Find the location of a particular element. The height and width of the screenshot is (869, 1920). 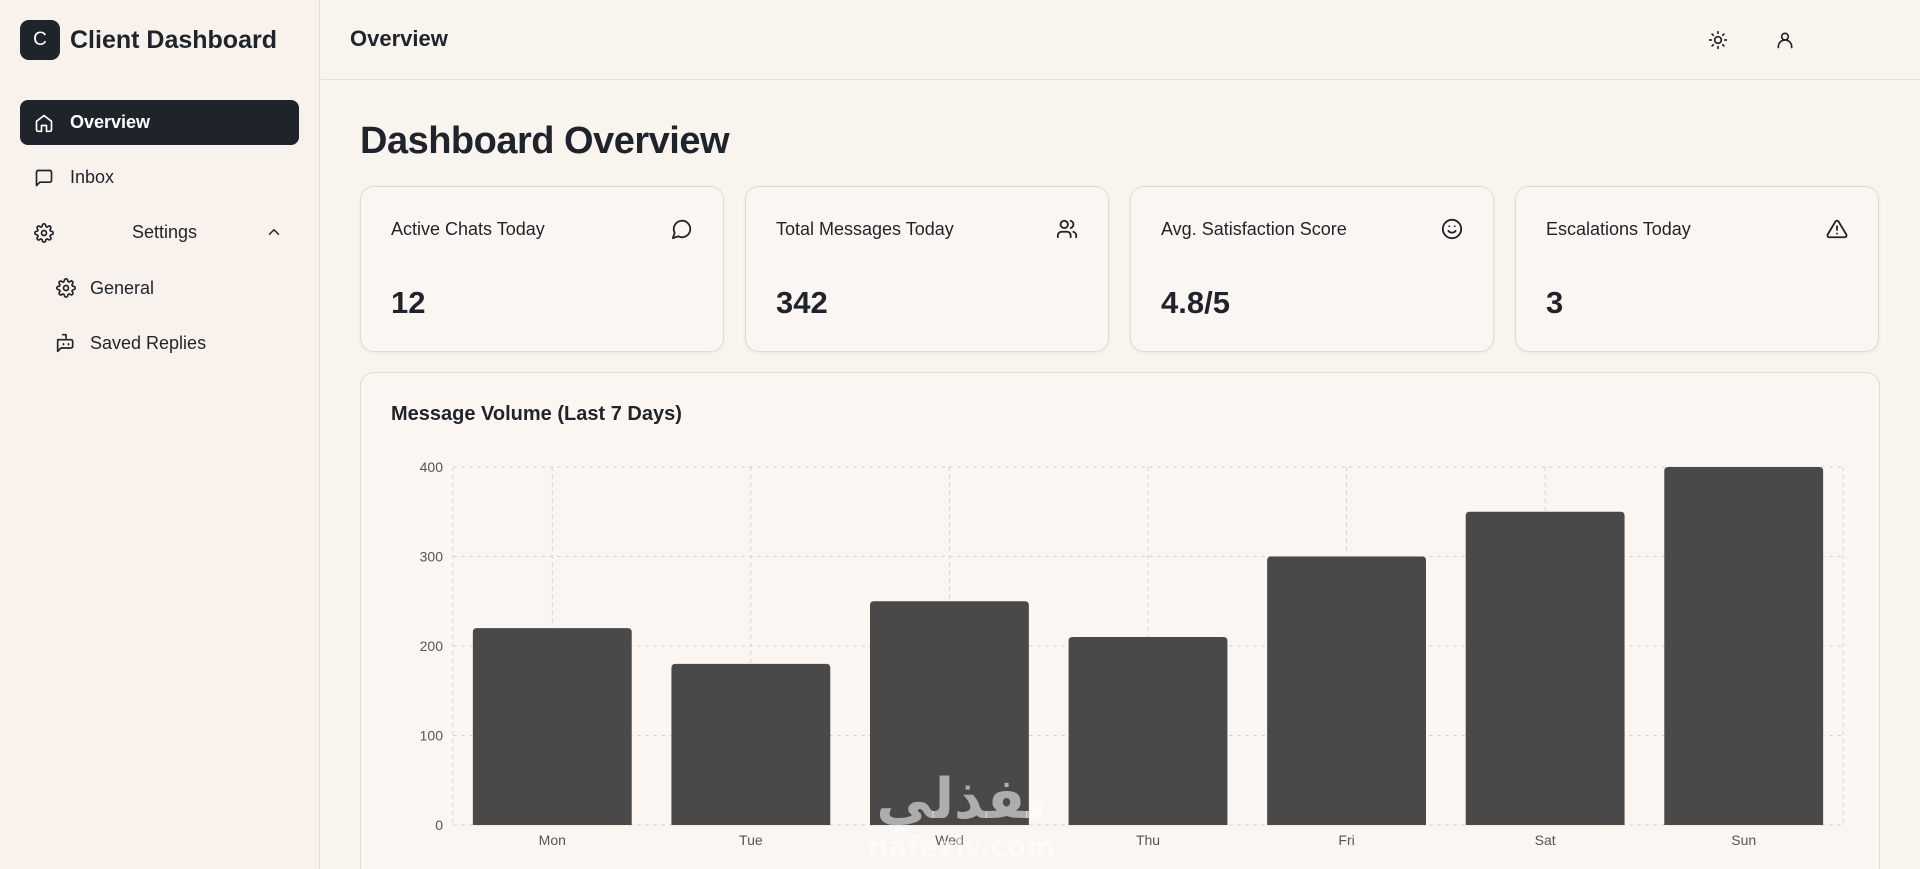

stat-value: 3 is located at coordinates (1555, 302).